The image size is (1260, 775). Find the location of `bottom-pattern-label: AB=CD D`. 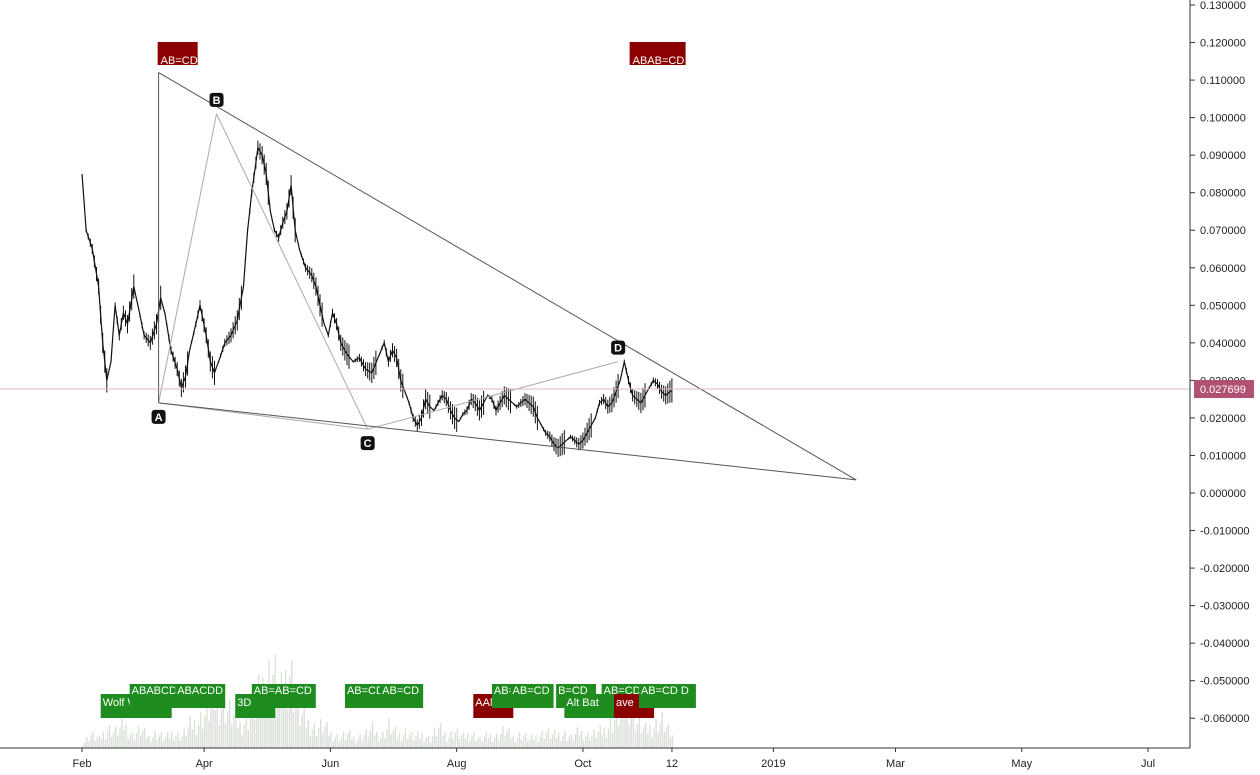

bottom-pattern-label: AB=CD D is located at coordinates (667, 696).